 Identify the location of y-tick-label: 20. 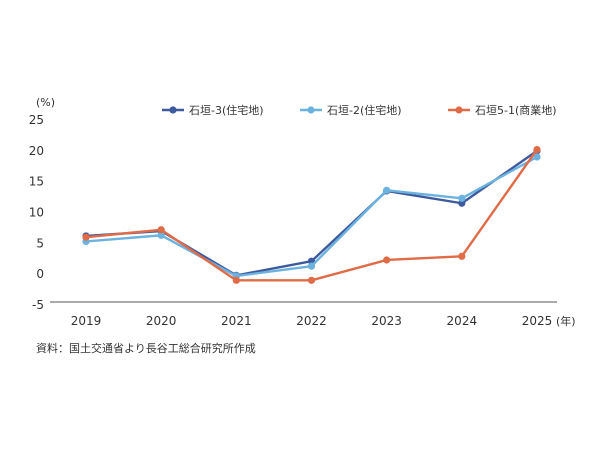
(36, 151).